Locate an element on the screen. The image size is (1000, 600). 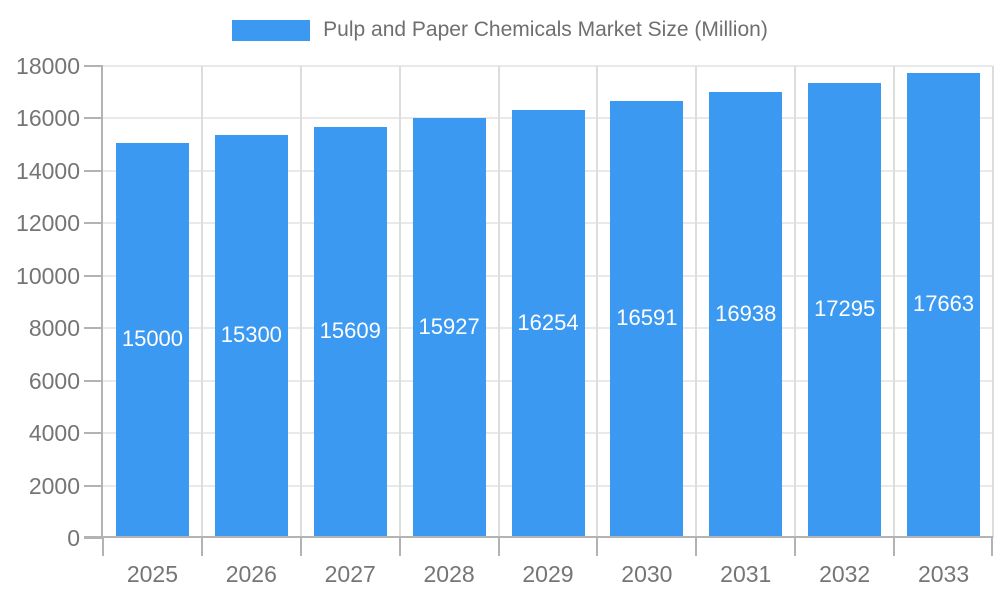
x-axis-label: 2028 is located at coordinates (449, 574).